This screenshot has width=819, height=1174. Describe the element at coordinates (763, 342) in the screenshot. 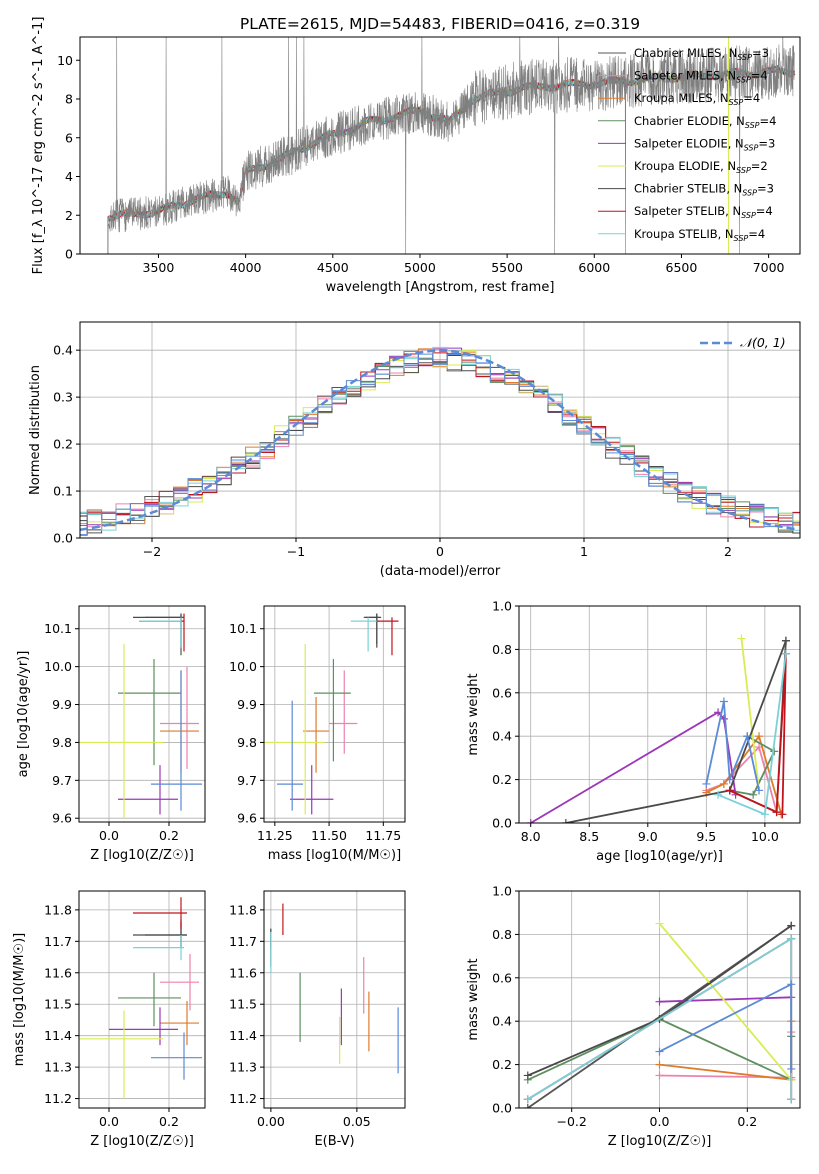

I see `legend-label: 𝒩(0, 1)` at that location.